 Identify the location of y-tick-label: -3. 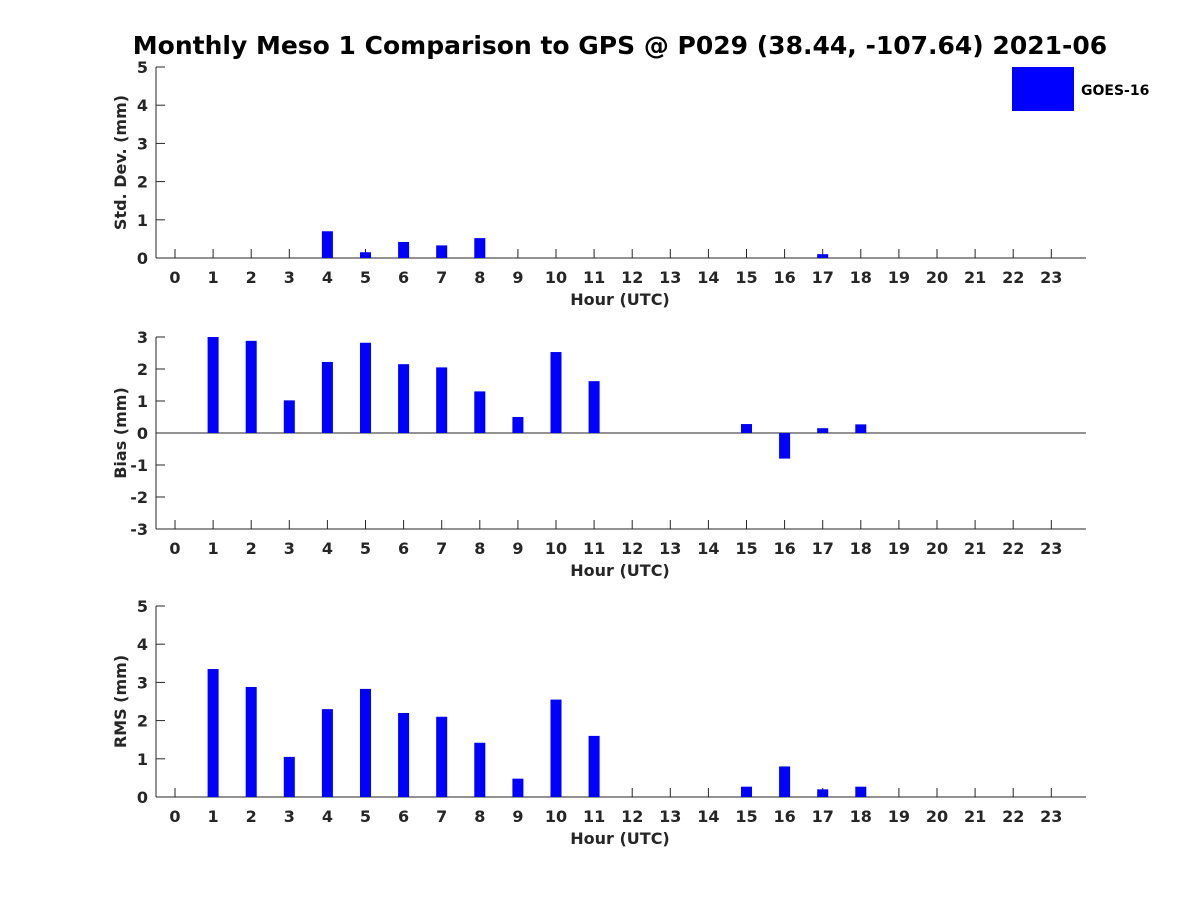
(139, 529).